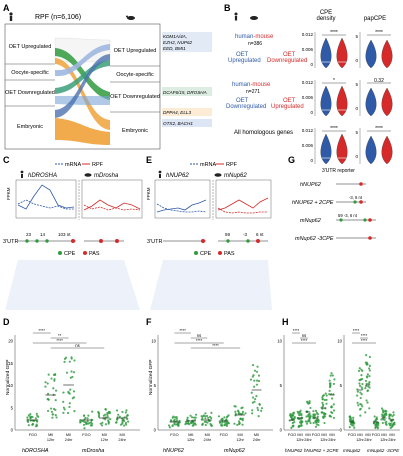 Image resolution: width=403 pixels, height=456 pixels. I want to click on gene-f-2: mNup62, so click(234, 451).